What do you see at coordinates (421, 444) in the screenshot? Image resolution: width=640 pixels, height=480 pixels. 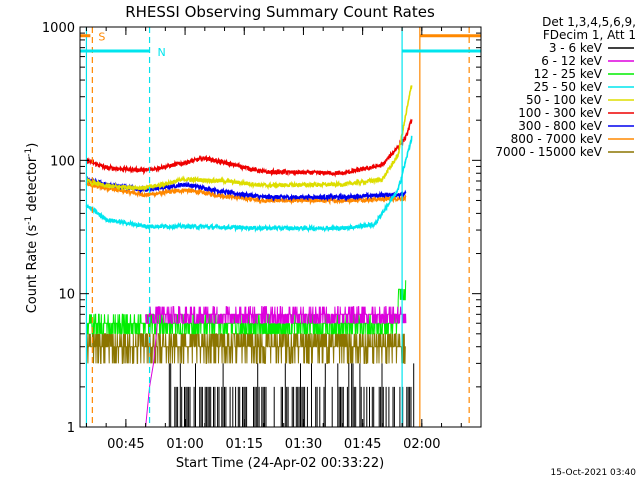 I see `x-tick-label: 02:00` at bounding box center [421, 444].